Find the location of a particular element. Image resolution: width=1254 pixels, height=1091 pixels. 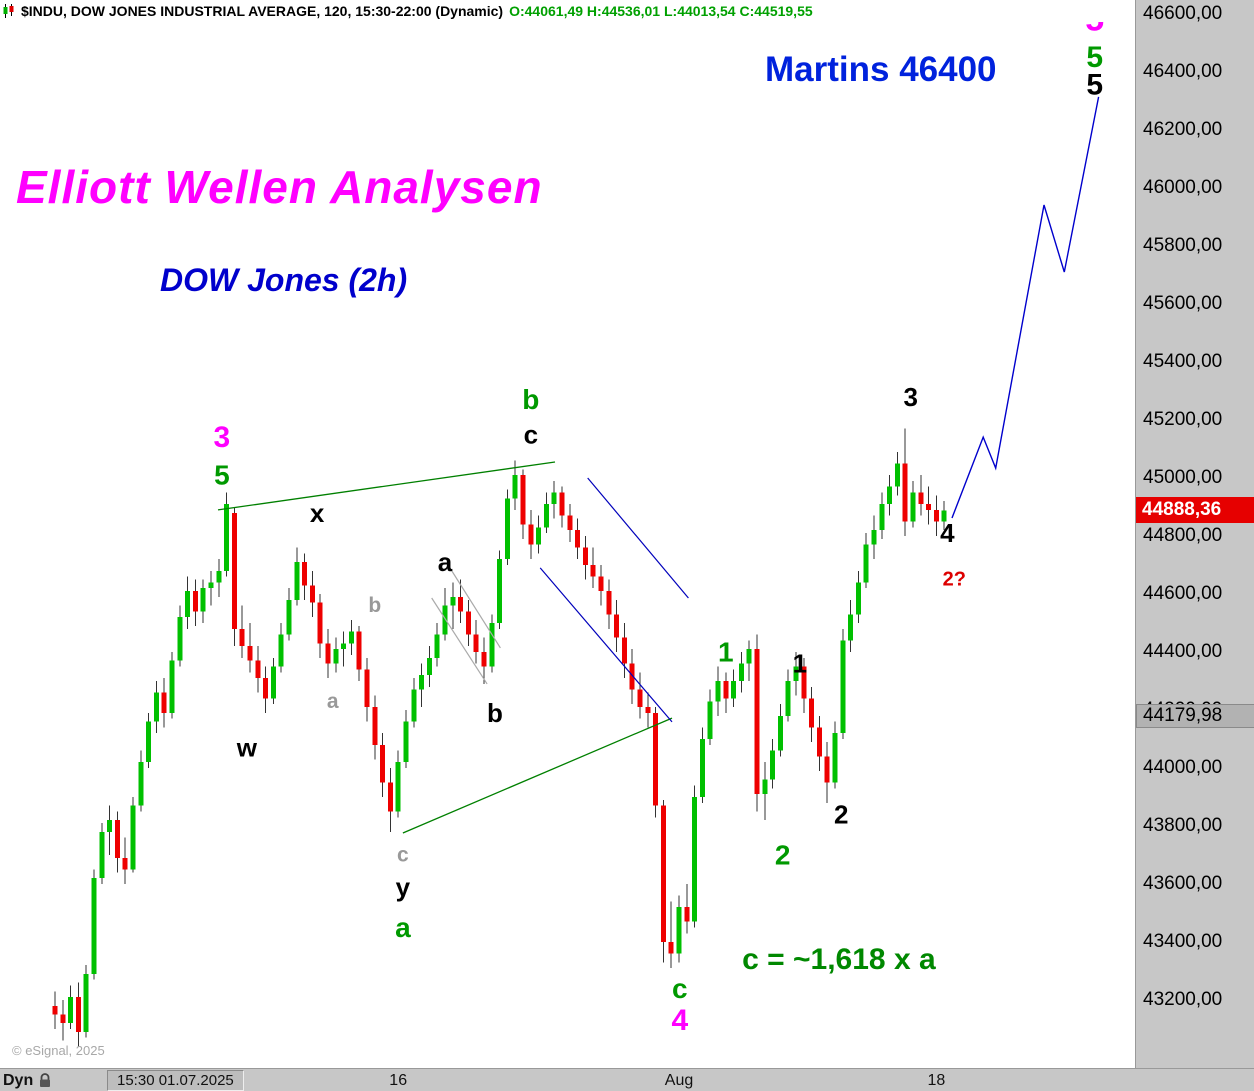

y-axis-tick: 44800,00 is located at coordinates (1183, 535).